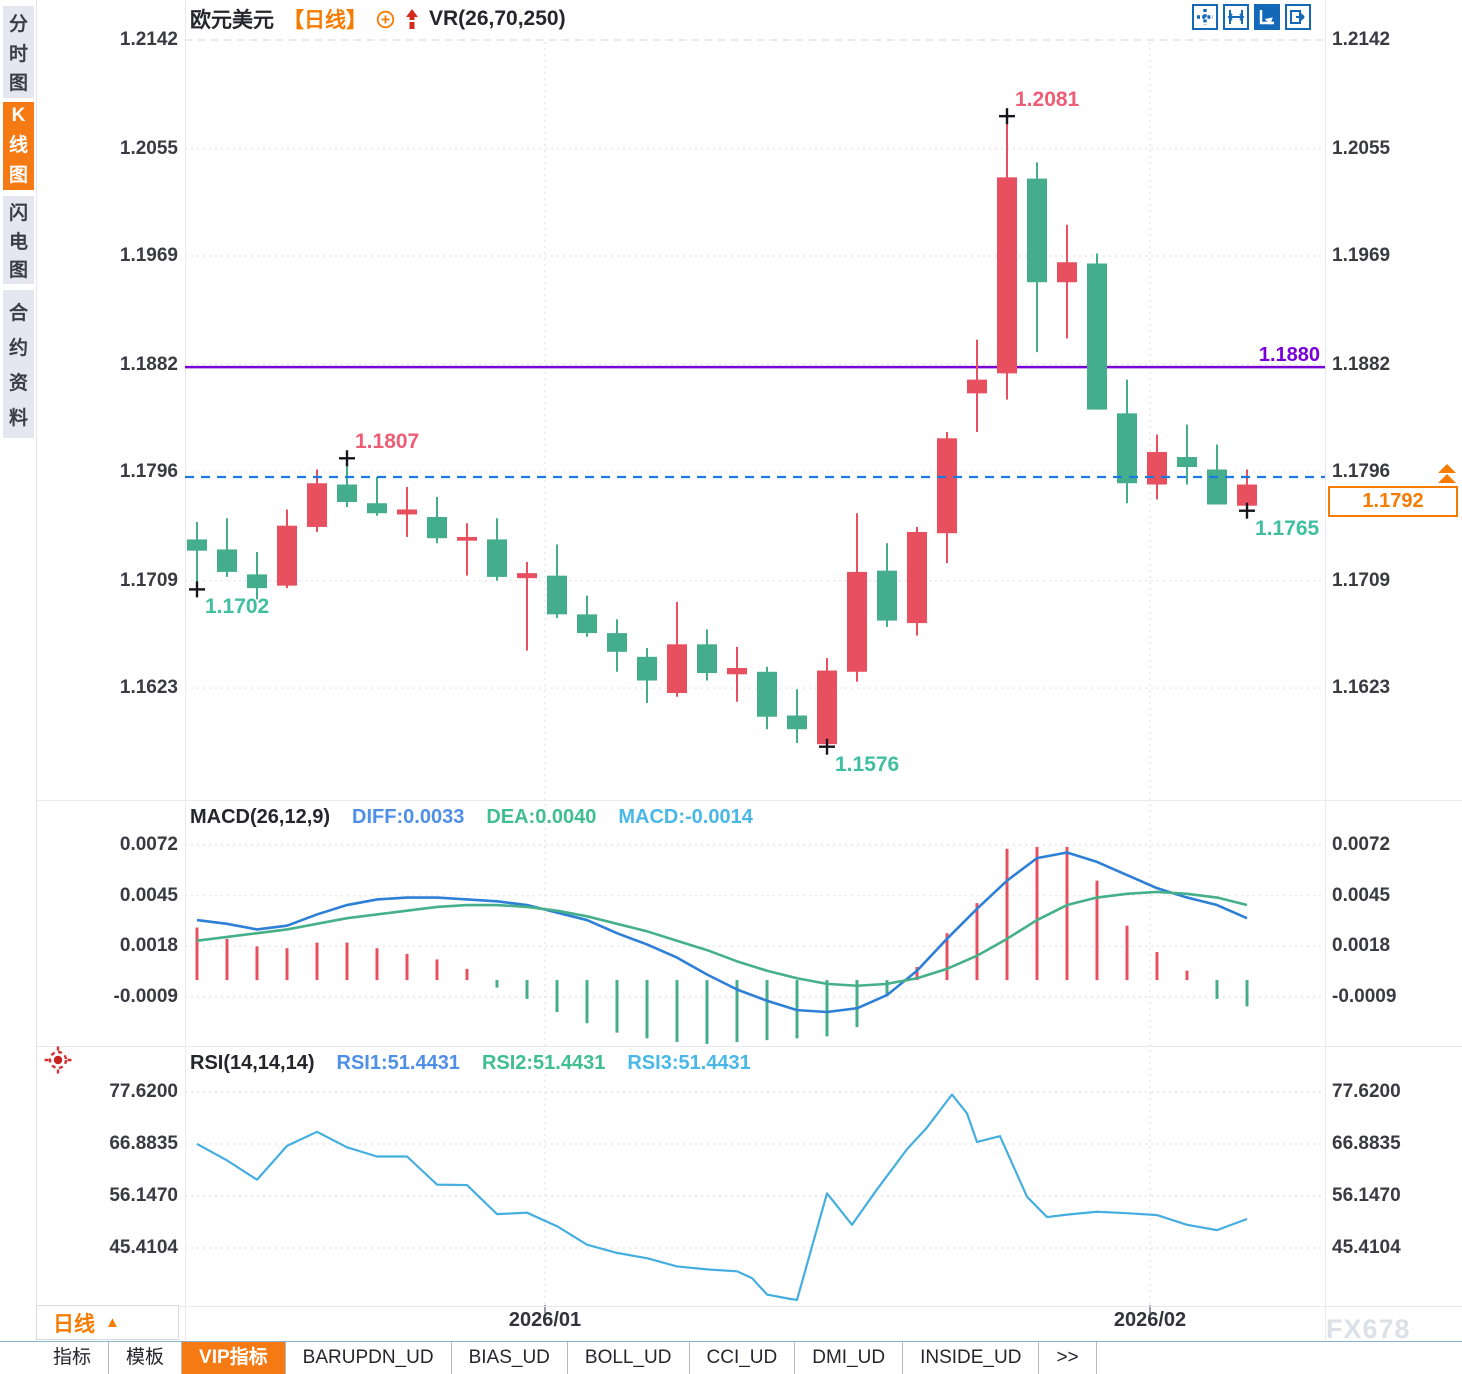 Image resolution: width=1462 pixels, height=1374 pixels. I want to click on watermark: FX678, so click(1368, 1329).